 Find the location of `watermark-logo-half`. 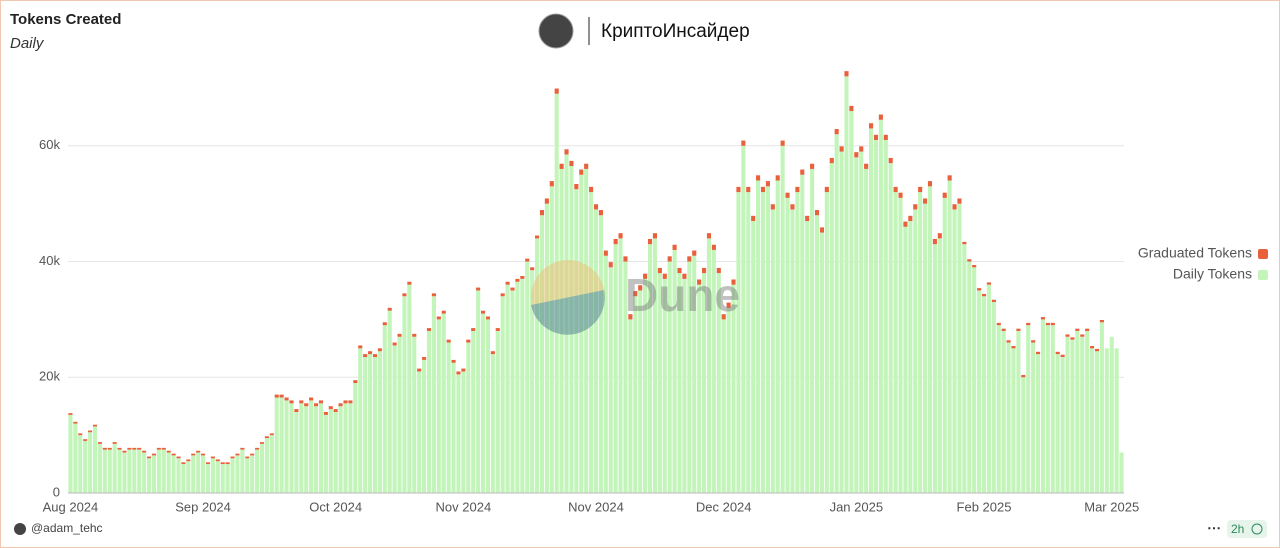

watermark-logo-half is located at coordinates (568, 312).